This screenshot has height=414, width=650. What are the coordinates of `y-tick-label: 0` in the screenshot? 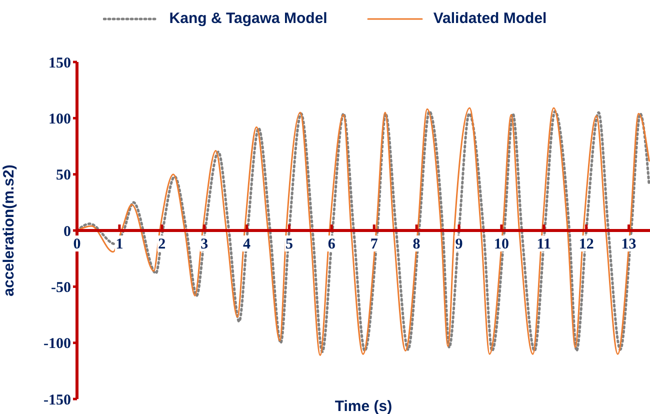 It's located at (67, 232).